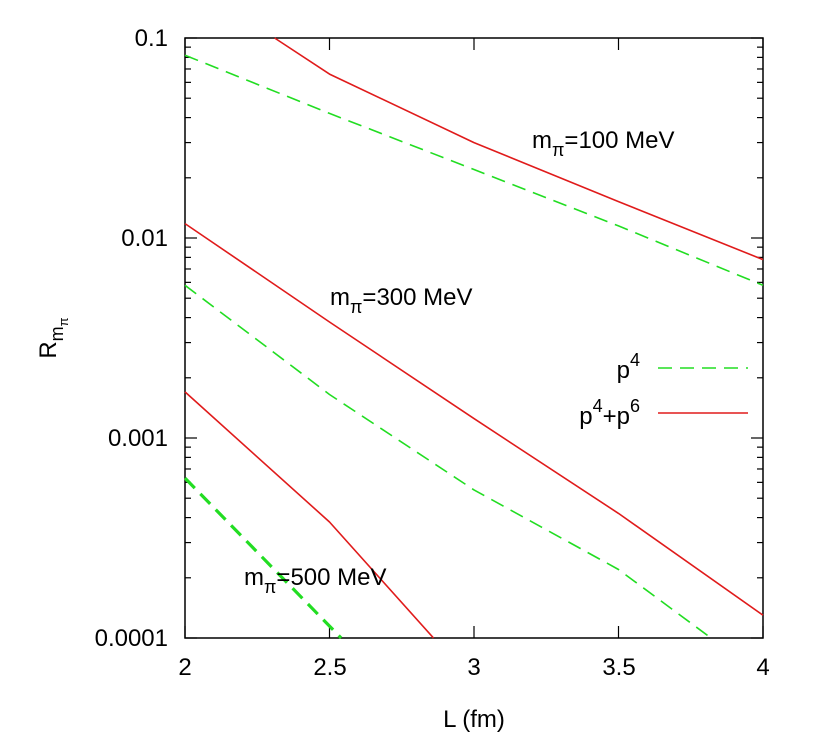 This screenshot has height=743, width=822. What do you see at coordinates (663, 390) in the screenshot?
I see `legend: p4 p4+p6` at bounding box center [663, 390].